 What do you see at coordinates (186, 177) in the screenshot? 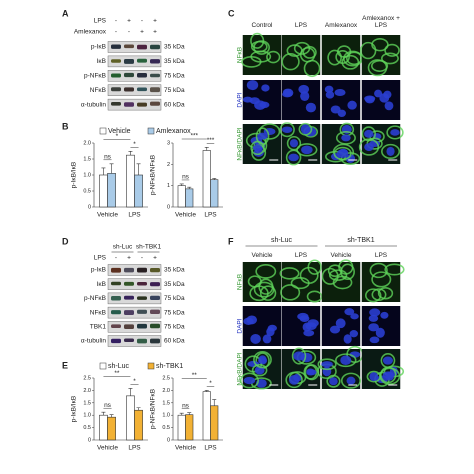
I see `significance-label: ns` at bounding box center [186, 177].